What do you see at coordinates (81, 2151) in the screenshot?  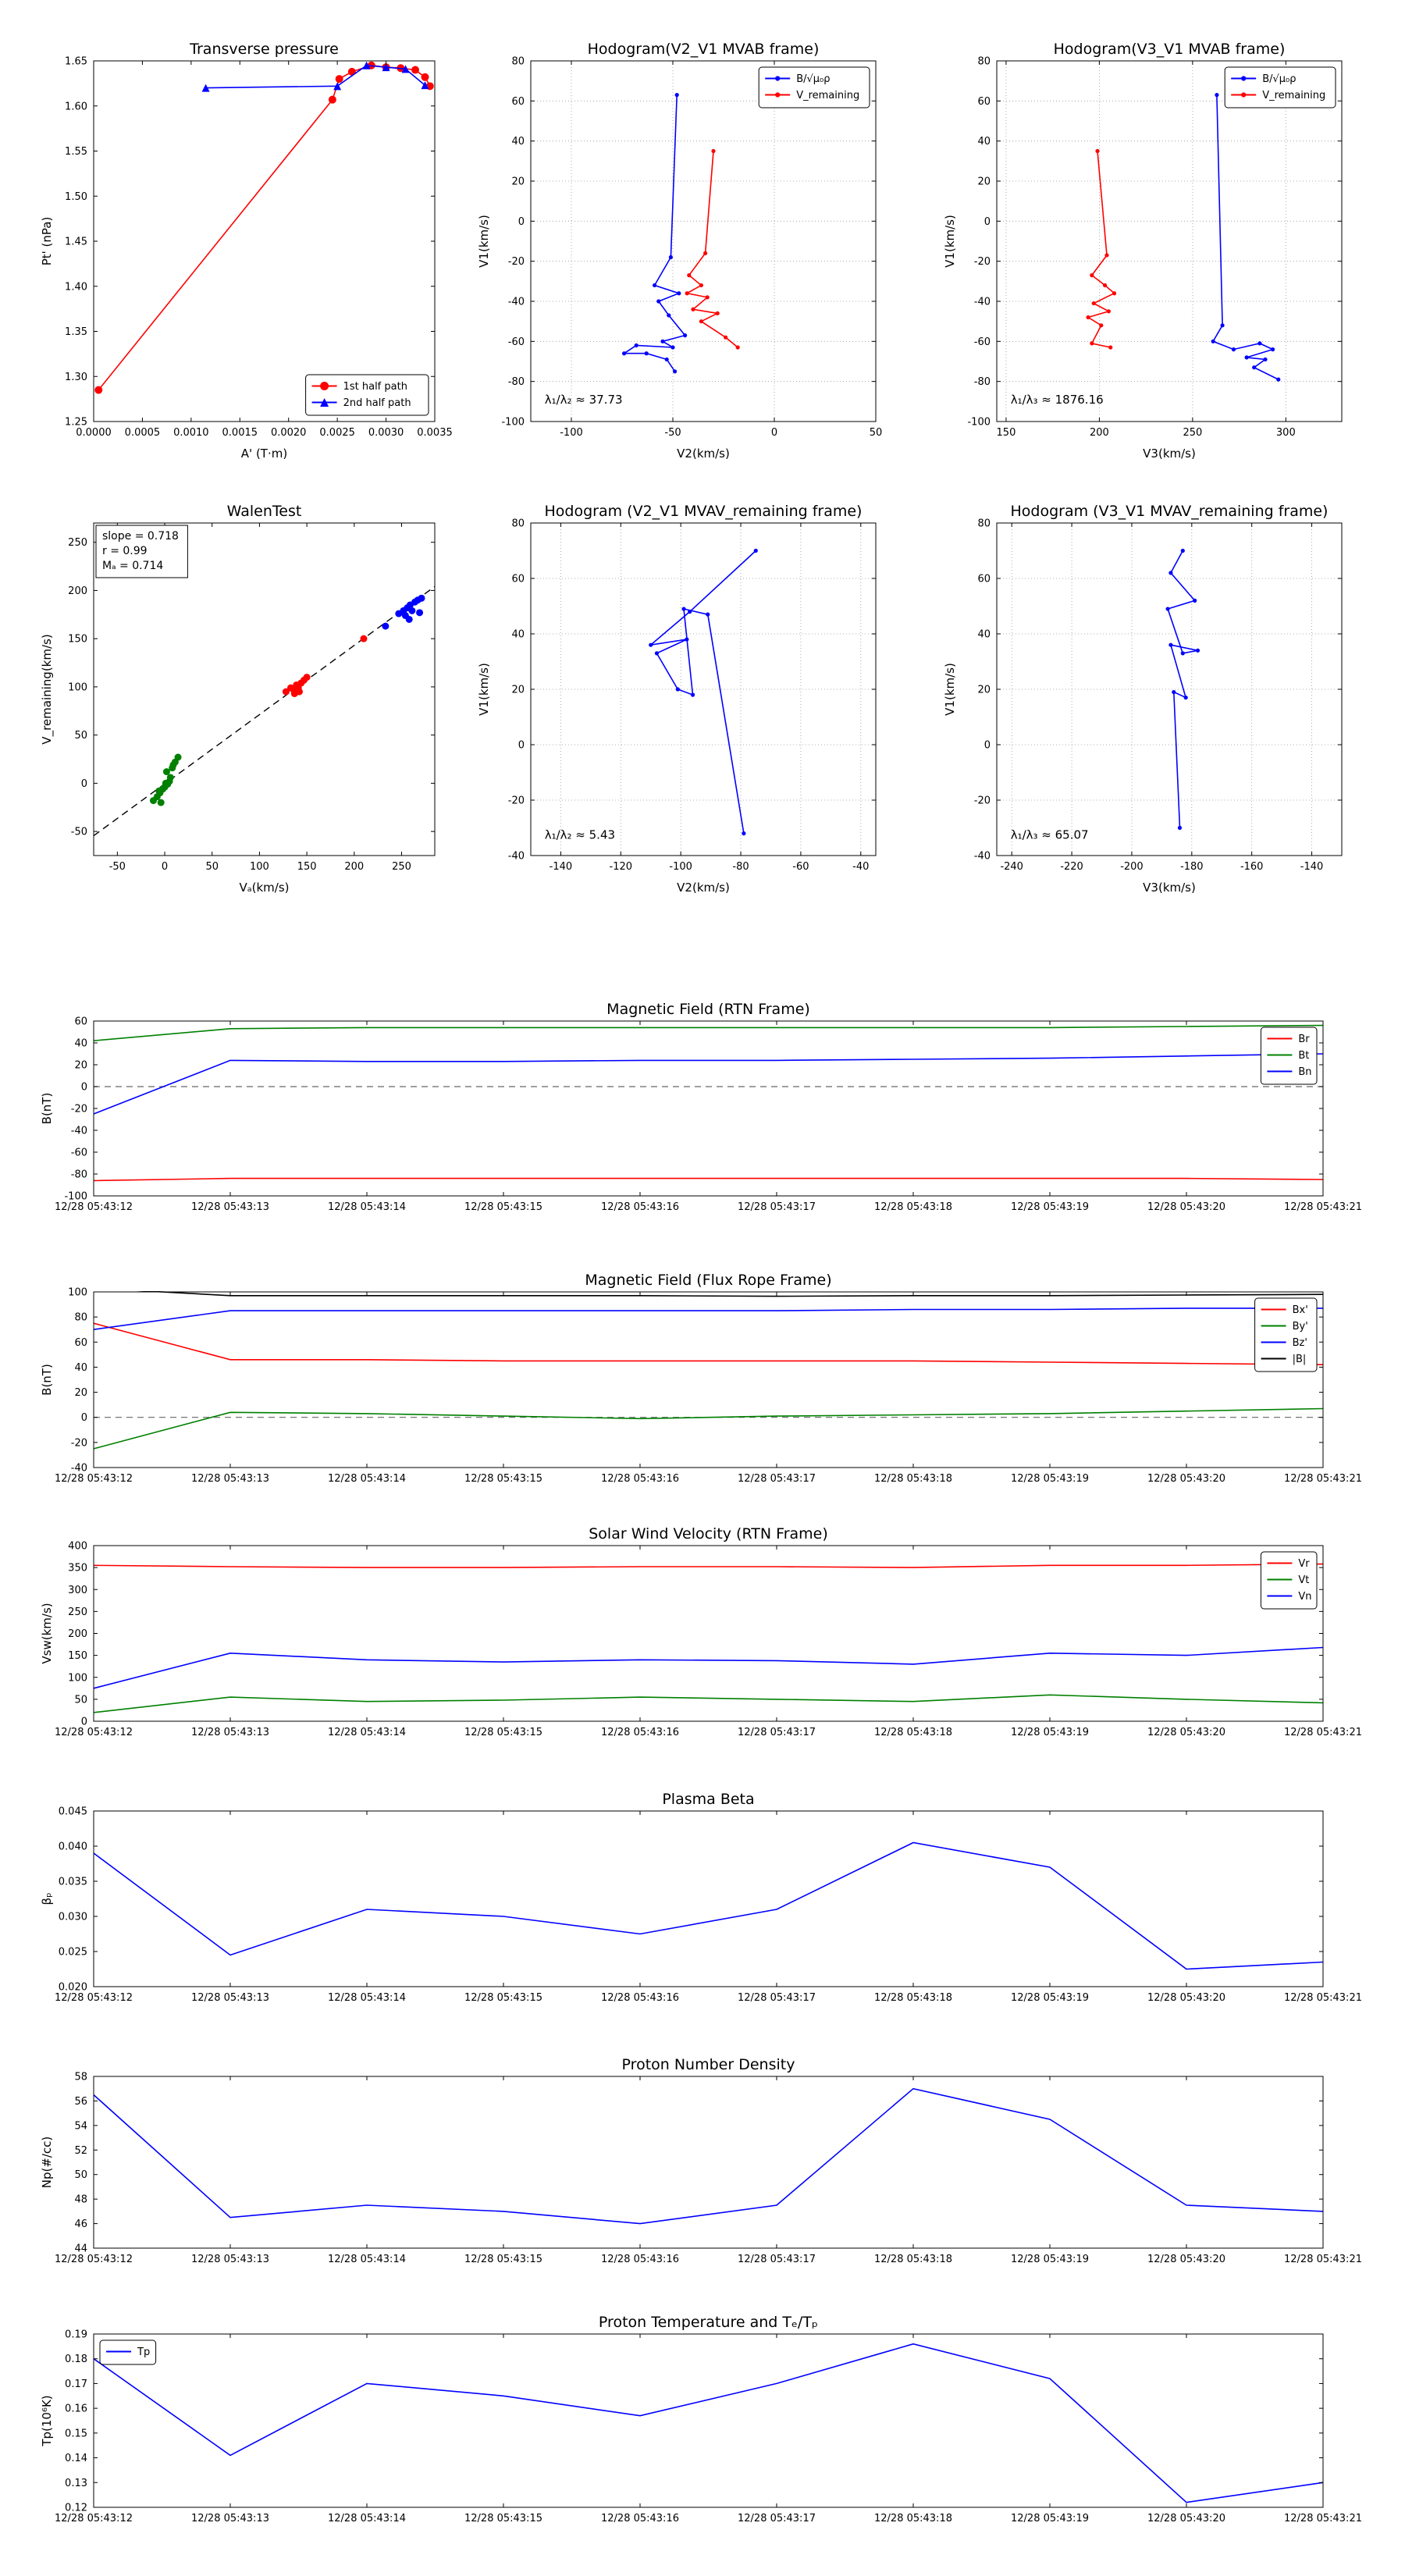 I see `y-tick-label: 52` at bounding box center [81, 2151].